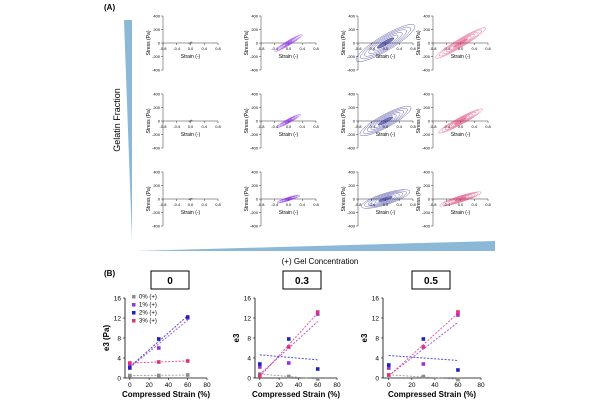 This screenshot has width=600, height=405. Describe the element at coordinates (170, 281) in the screenshot. I see `chart-title: 0` at that location.